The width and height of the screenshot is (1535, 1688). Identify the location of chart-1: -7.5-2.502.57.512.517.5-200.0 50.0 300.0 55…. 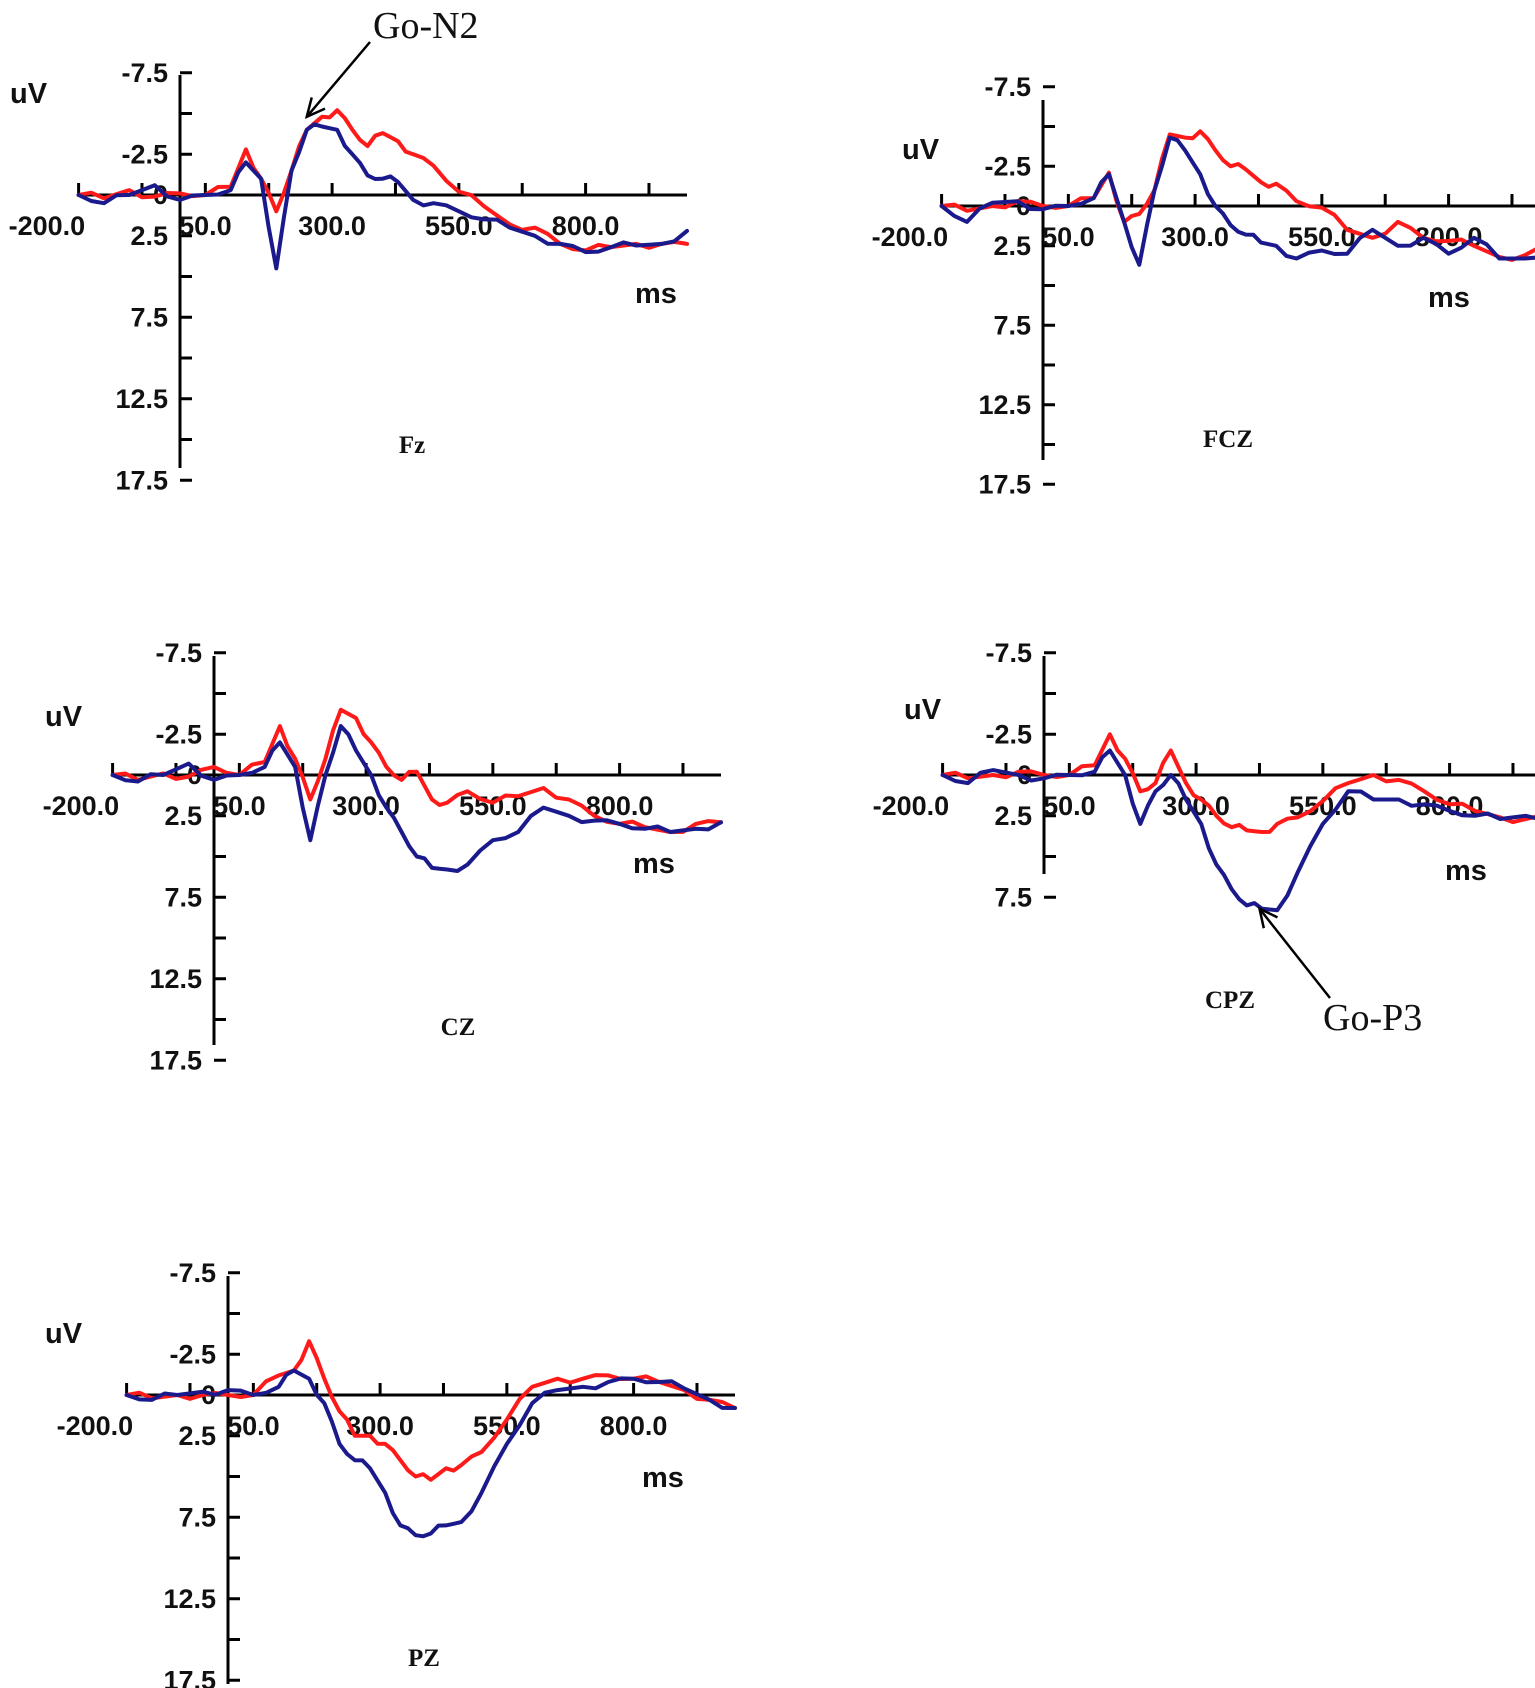
(349, 250).